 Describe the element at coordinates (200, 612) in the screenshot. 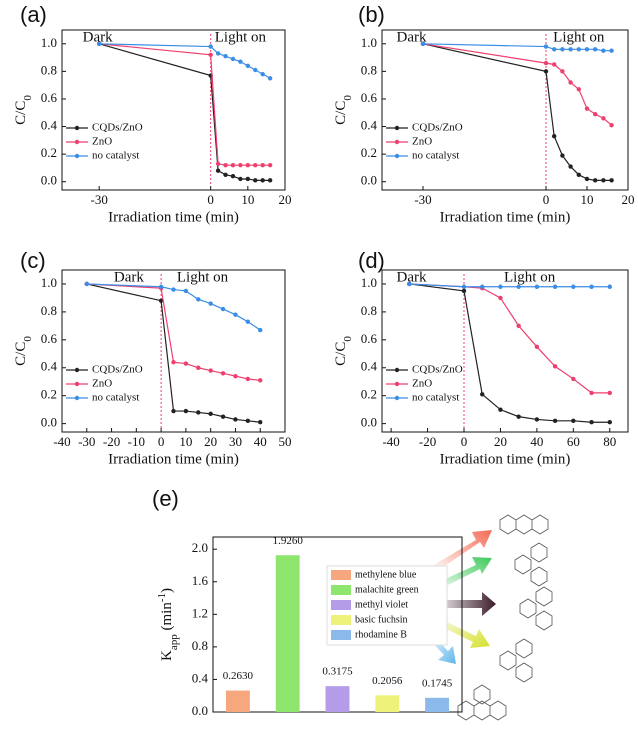

I see `y-tick-label: 1.2` at that location.